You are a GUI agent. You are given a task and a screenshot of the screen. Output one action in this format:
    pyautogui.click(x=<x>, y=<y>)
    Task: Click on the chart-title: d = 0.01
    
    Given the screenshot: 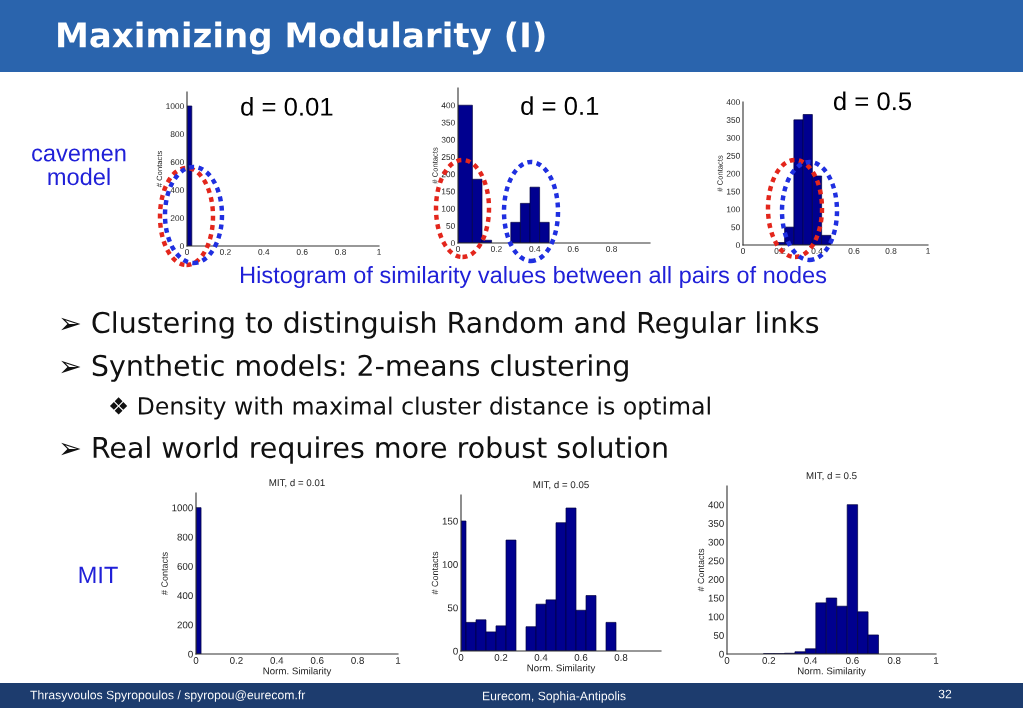 What is the action you would take?
    pyautogui.click(x=287, y=106)
    